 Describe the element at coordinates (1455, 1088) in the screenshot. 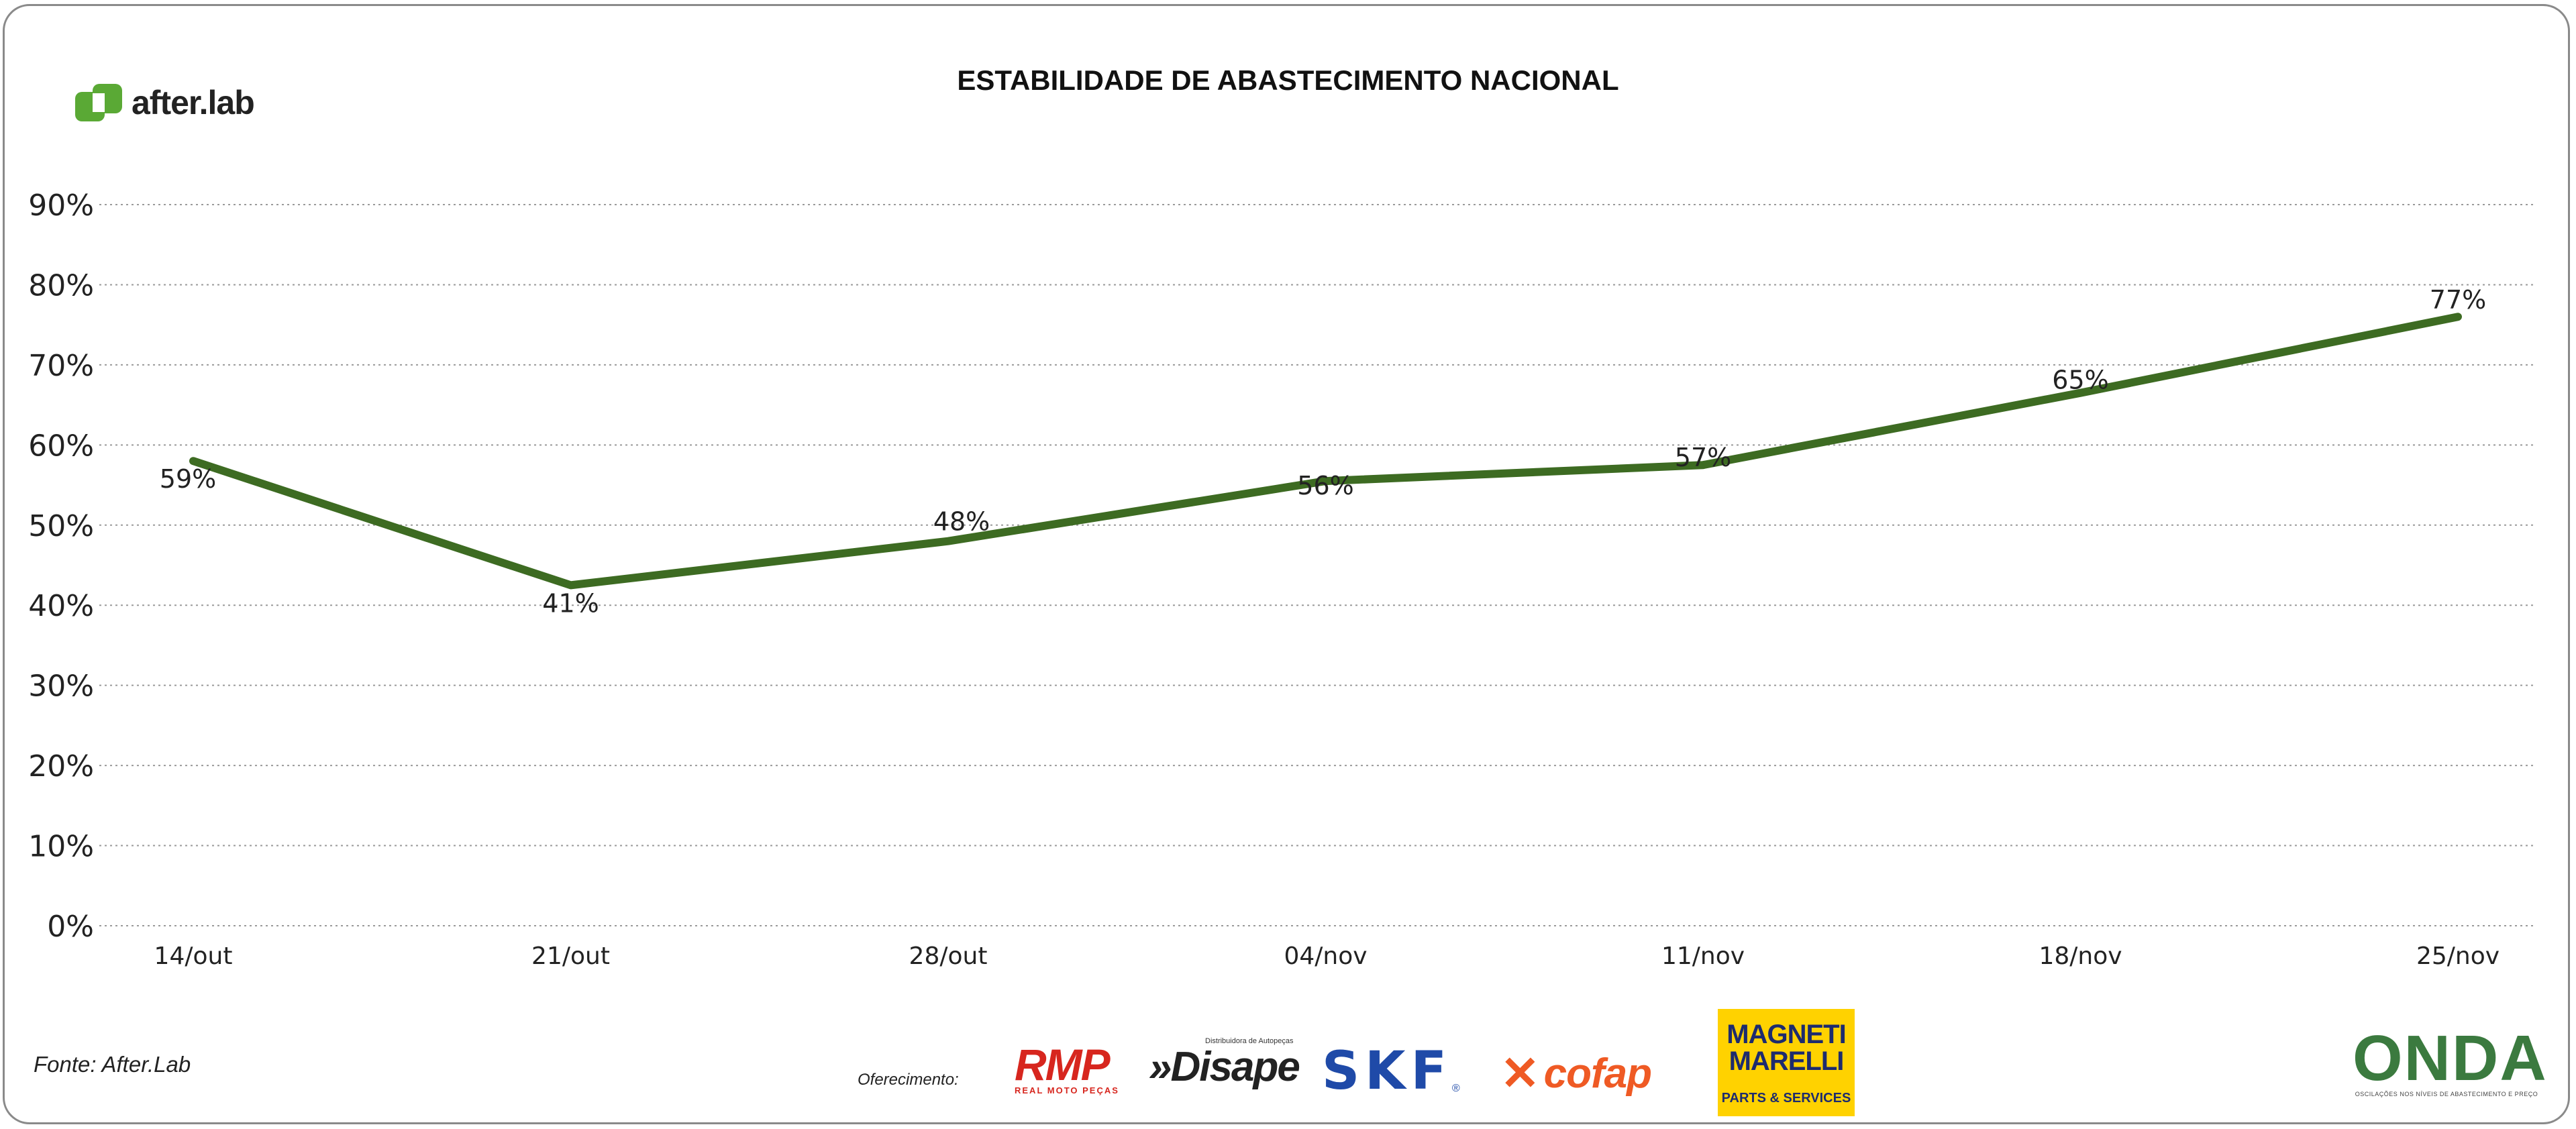

I see `skf-logo-reg: ®` at that location.